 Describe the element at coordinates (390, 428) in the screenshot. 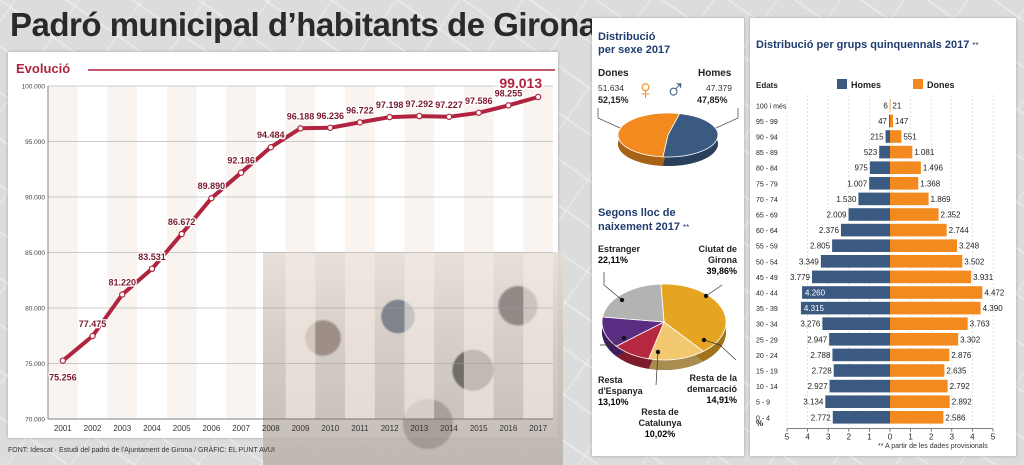

I see `x-tick-label: 2012` at that location.